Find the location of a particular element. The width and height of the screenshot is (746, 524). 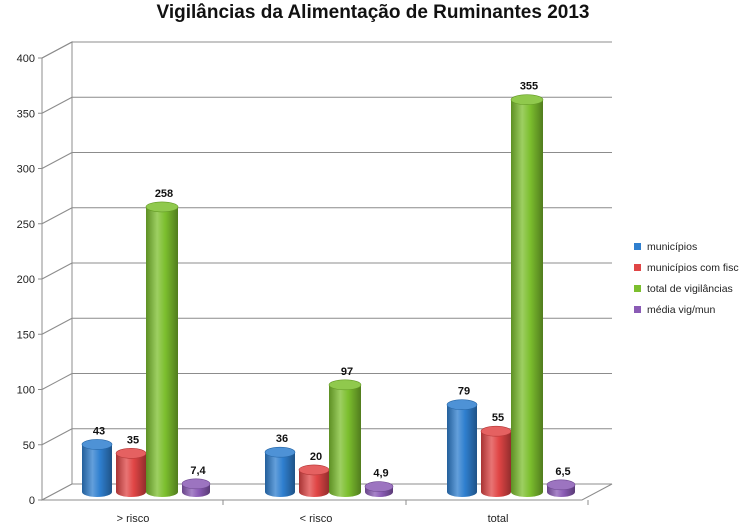

data-label: 35 is located at coordinates (133, 440).